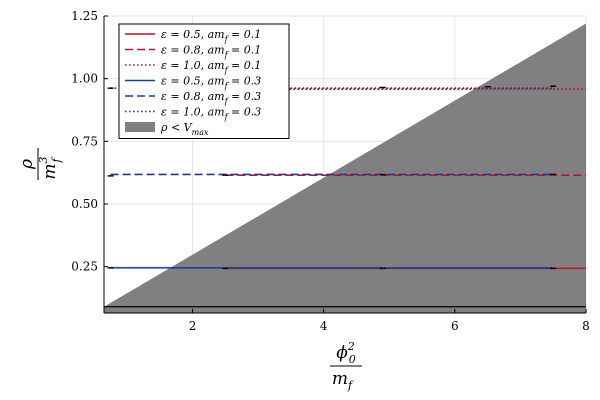  I want to click on legend-swatch-area, so click(140, 127).